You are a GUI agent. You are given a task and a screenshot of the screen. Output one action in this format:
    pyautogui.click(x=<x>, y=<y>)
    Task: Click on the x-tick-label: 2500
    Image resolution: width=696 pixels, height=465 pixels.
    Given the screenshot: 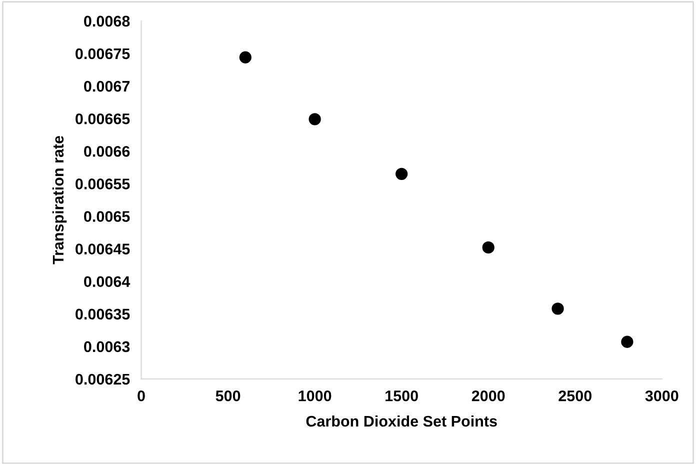 What is the action you would take?
    pyautogui.click(x=575, y=396)
    